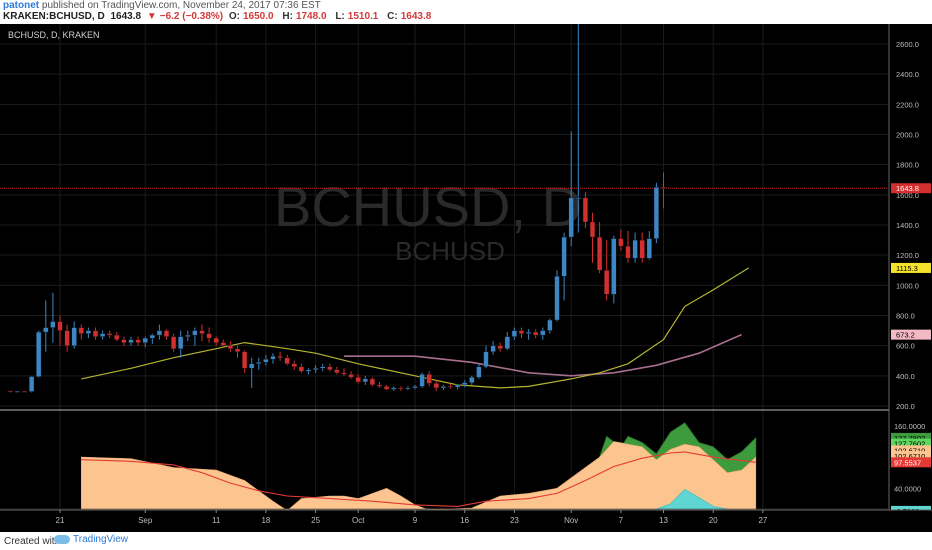 The image size is (932, 550). I want to click on tradingview-link: TradingView, so click(91, 539).